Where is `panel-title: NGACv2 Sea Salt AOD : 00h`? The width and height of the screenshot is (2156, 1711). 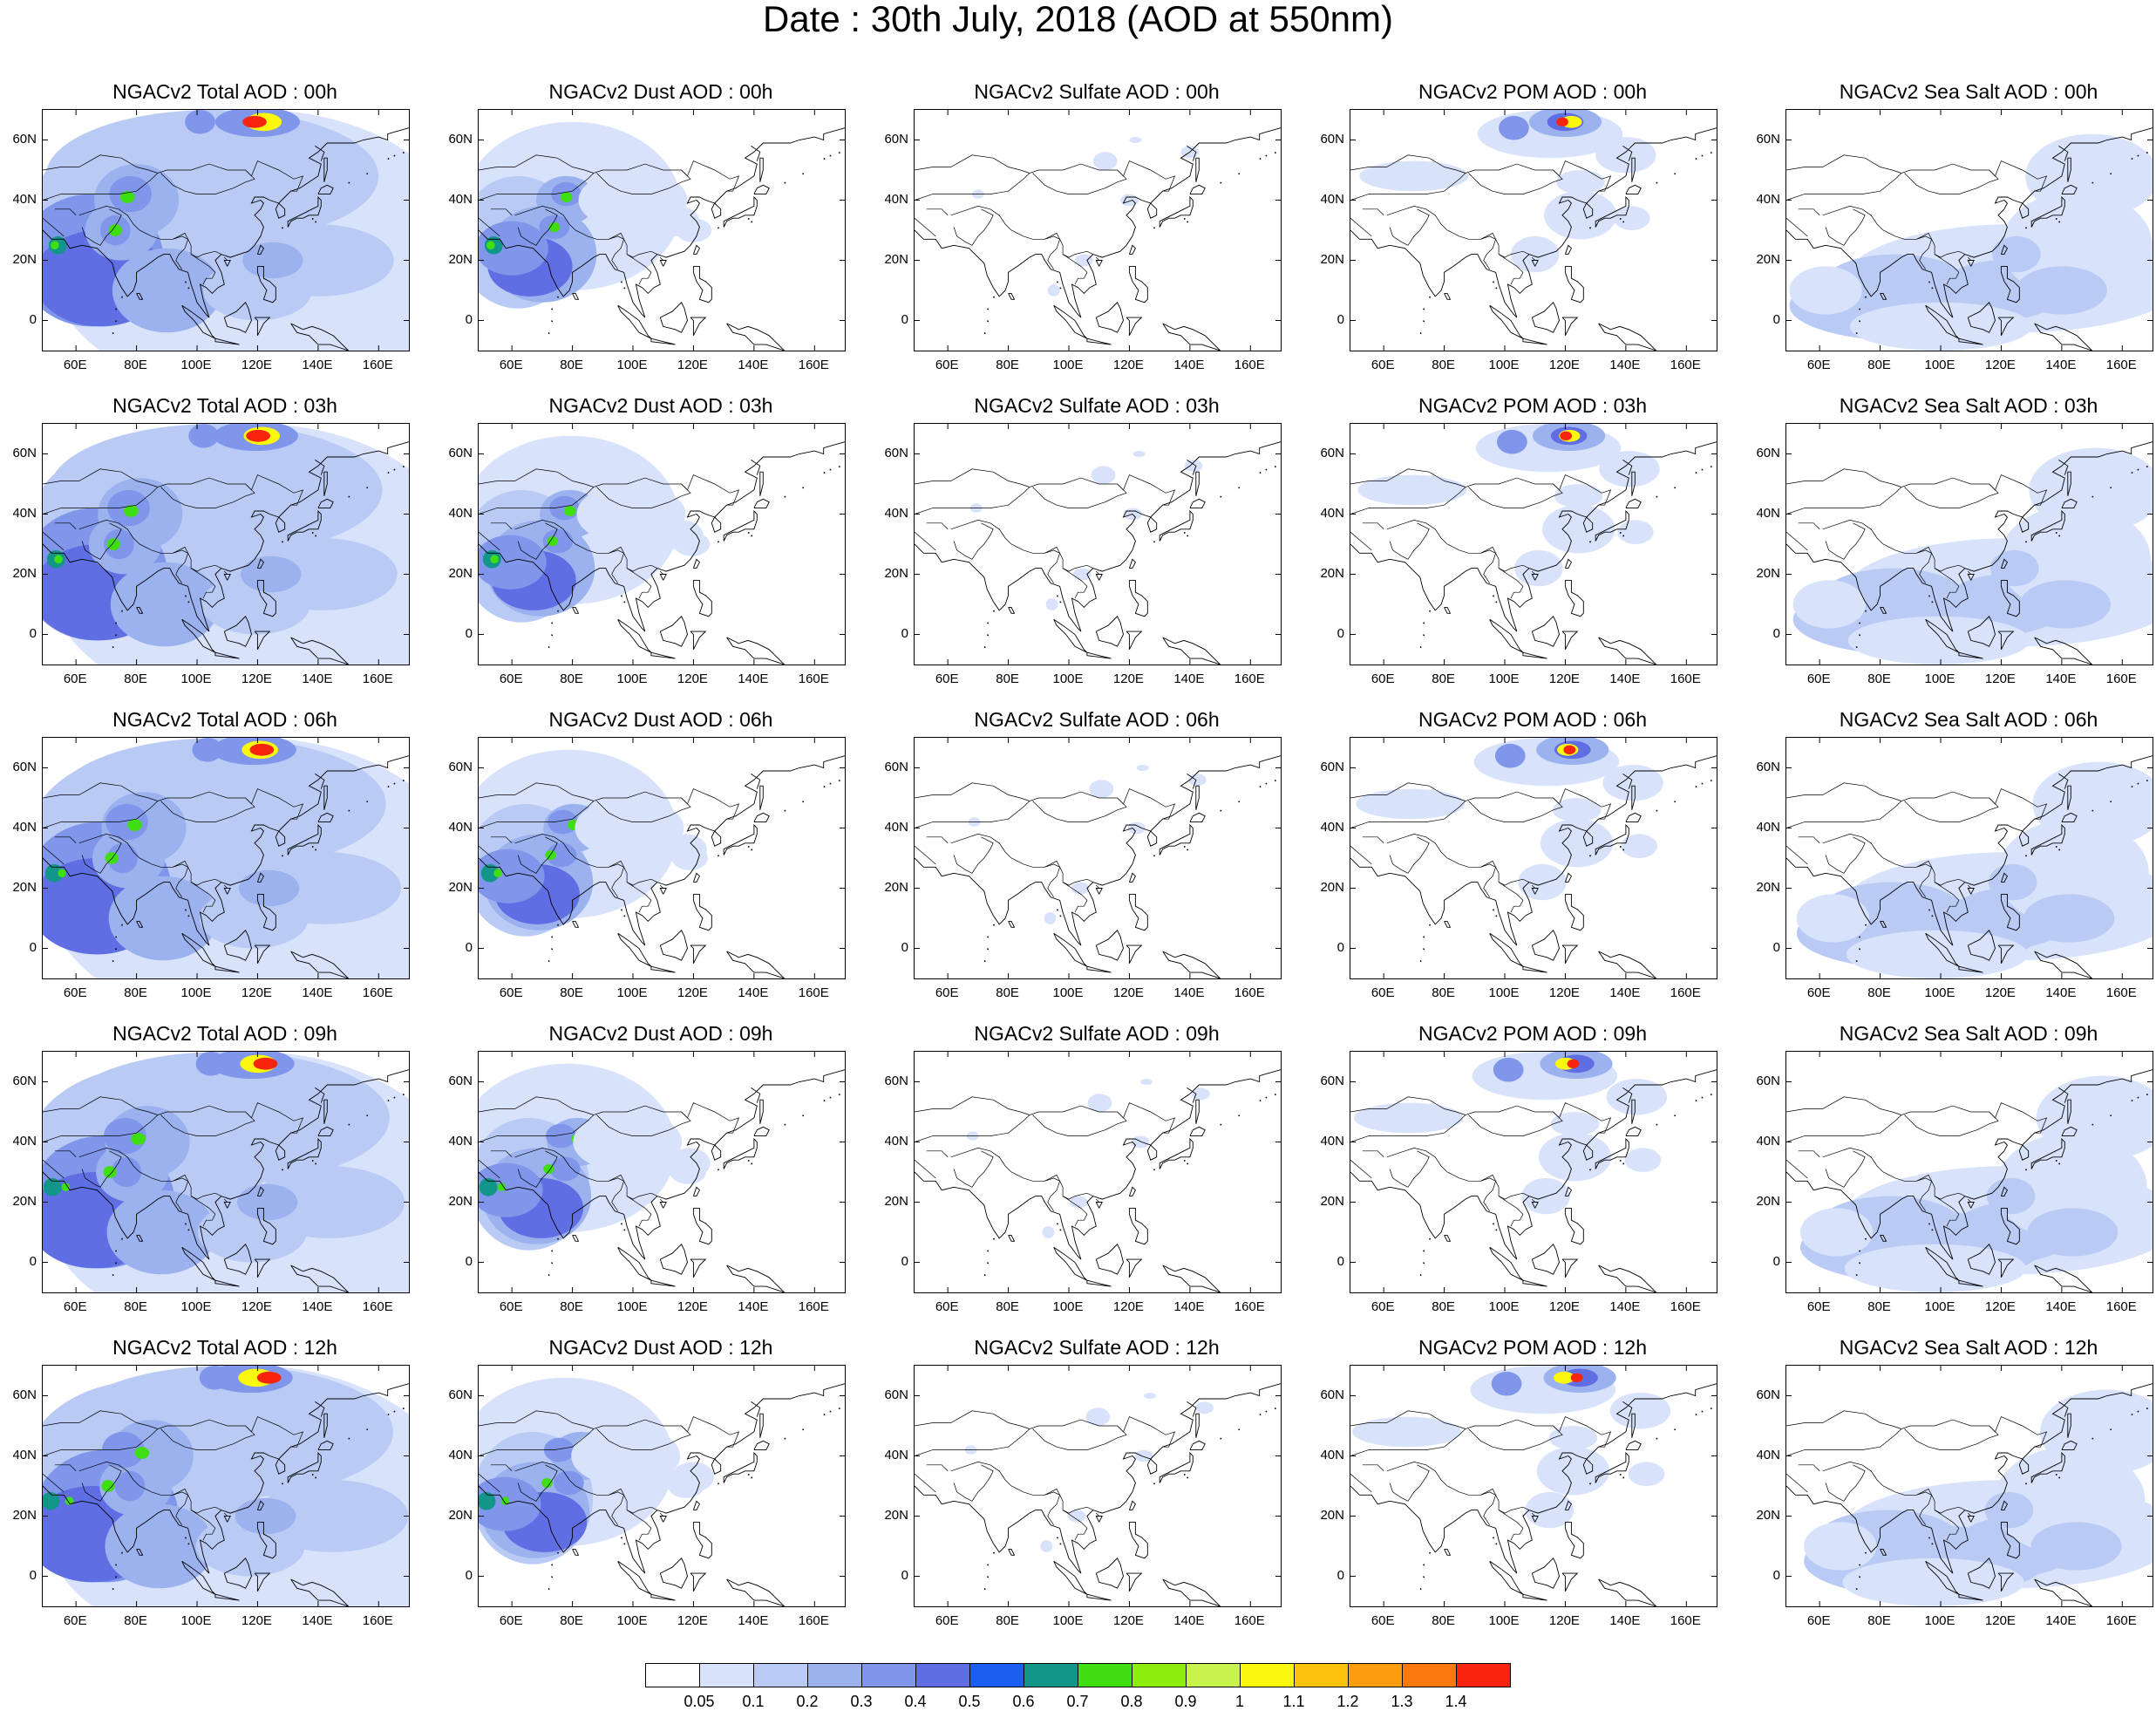
panel-title: NGACv2 Sea Salt AOD : 00h is located at coordinates (1969, 91).